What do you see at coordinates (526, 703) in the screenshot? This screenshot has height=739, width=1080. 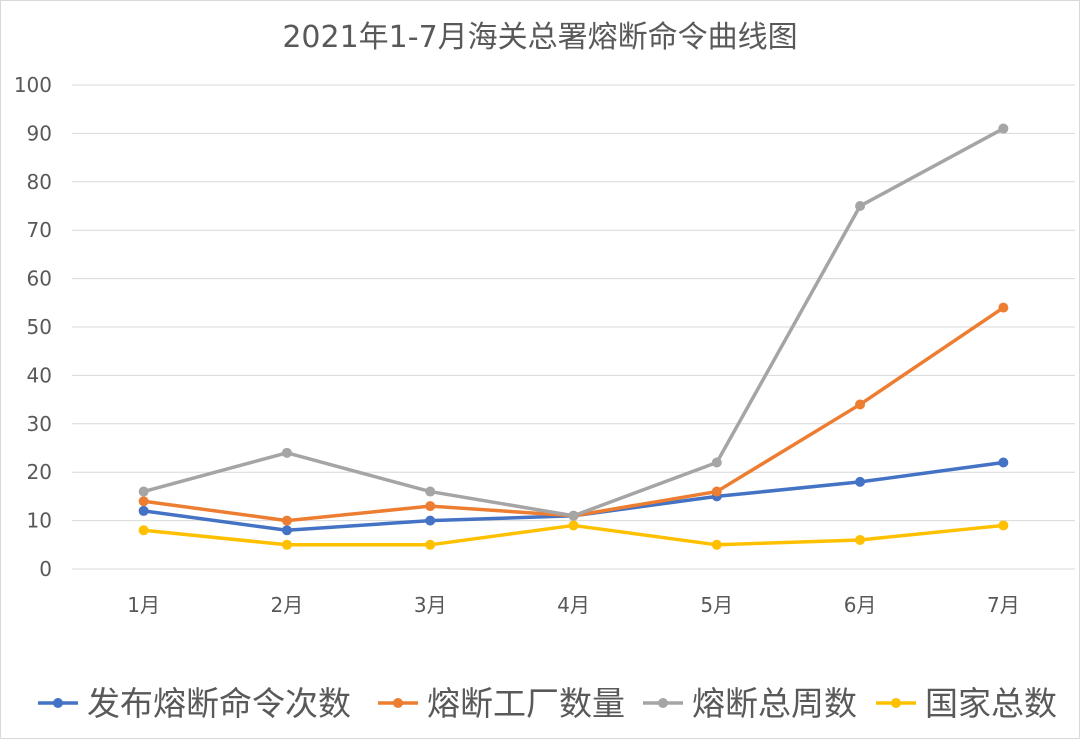 I see `legend-label: 熔断工厂数量` at bounding box center [526, 703].